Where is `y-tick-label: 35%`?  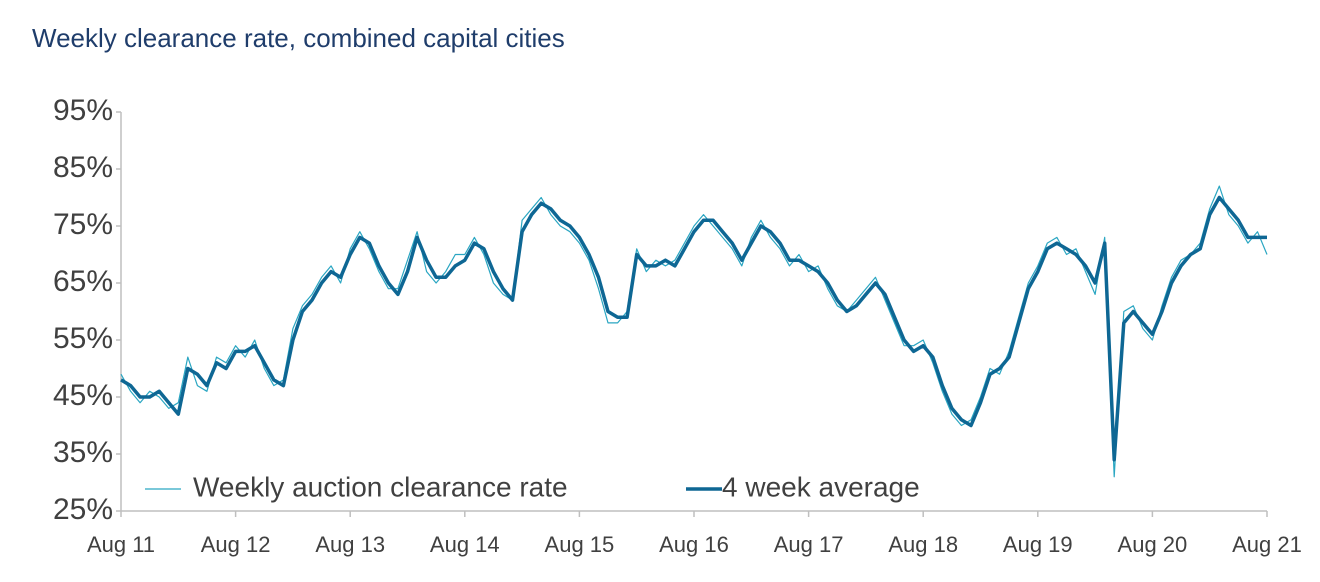 y-tick-label: 35% is located at coordinates (83, 452).